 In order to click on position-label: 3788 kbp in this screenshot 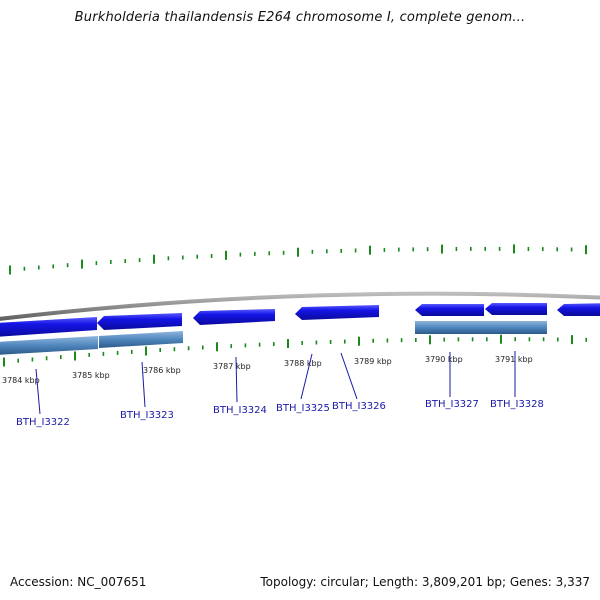, I will do `click(303, 363)`.